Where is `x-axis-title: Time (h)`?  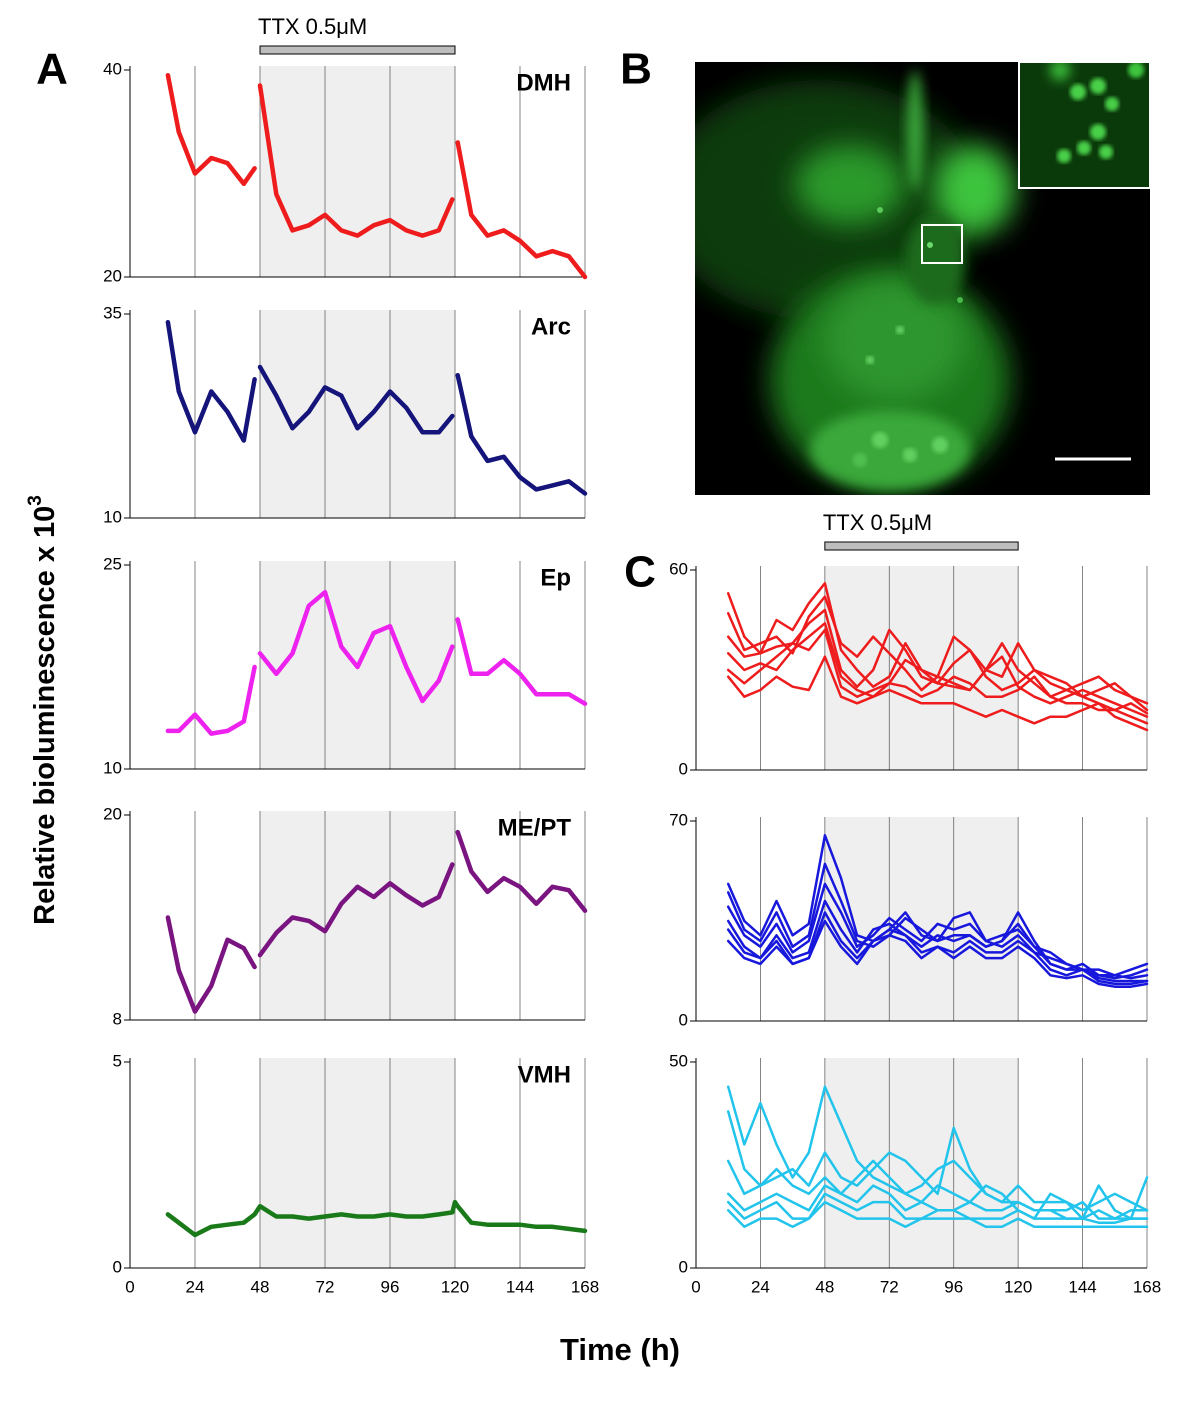 x-axis-title: Time (h) is located at coordinates (620, 1349).